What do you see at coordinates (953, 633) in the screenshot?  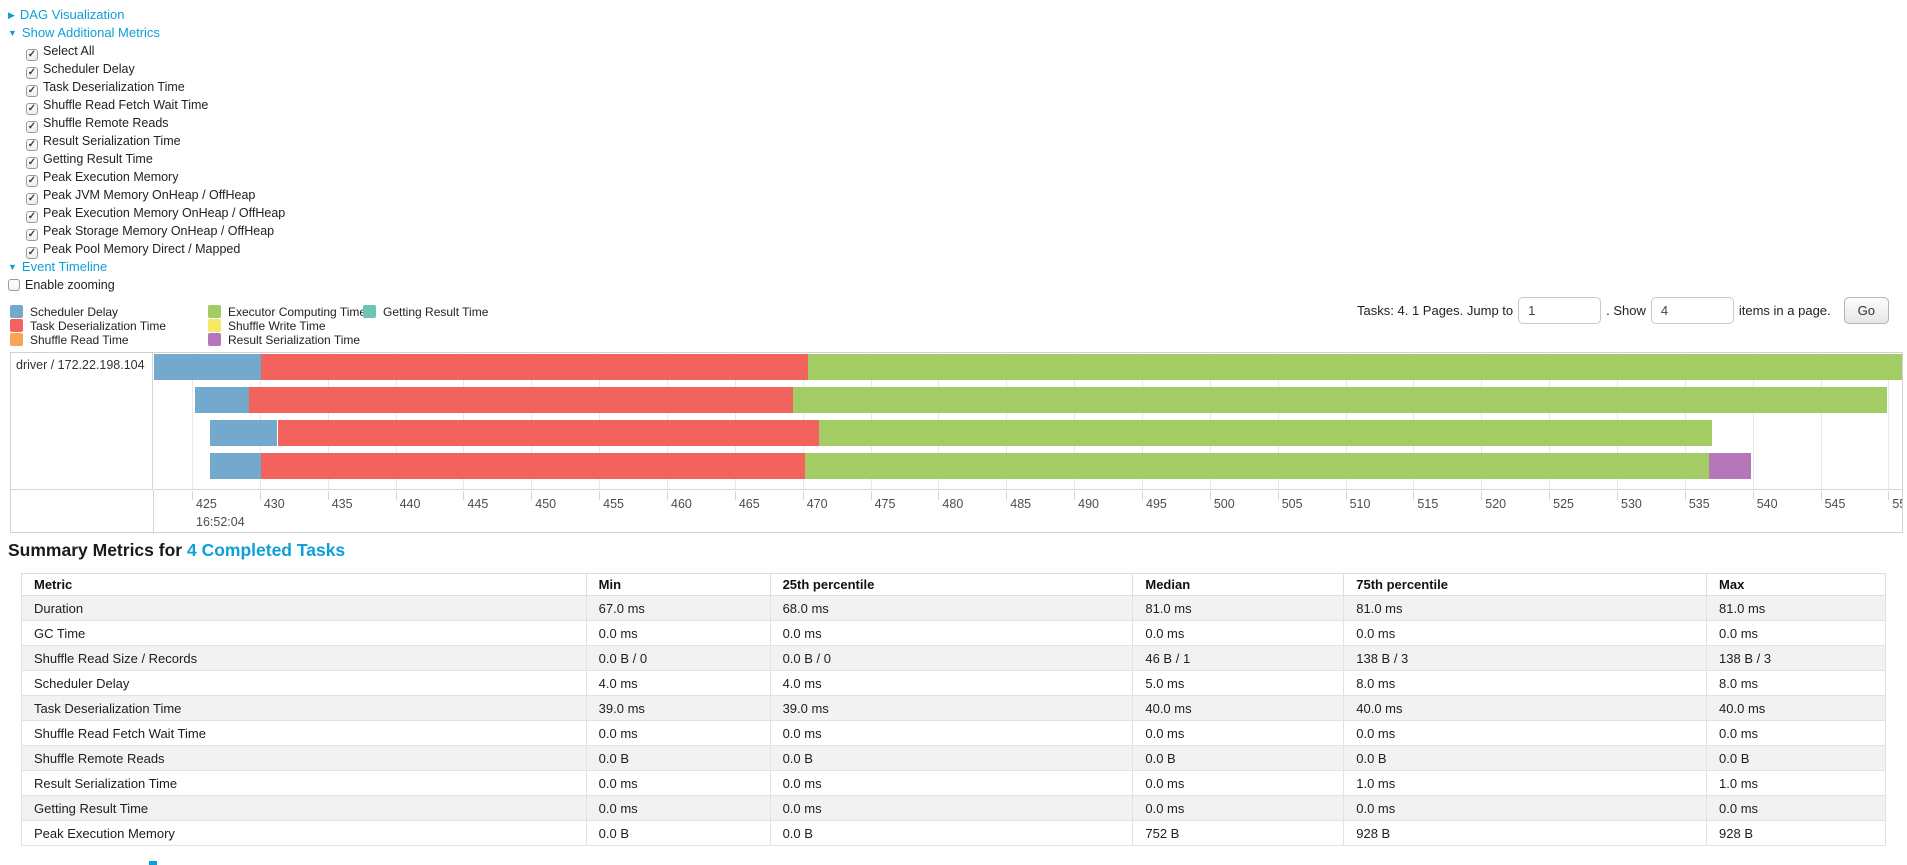 I see `summary-table-row: GC Time 0.0 ms 0.0 ms 0.0 ms 0.0 ms 0.0 ms` at bounding box center [953, 633].